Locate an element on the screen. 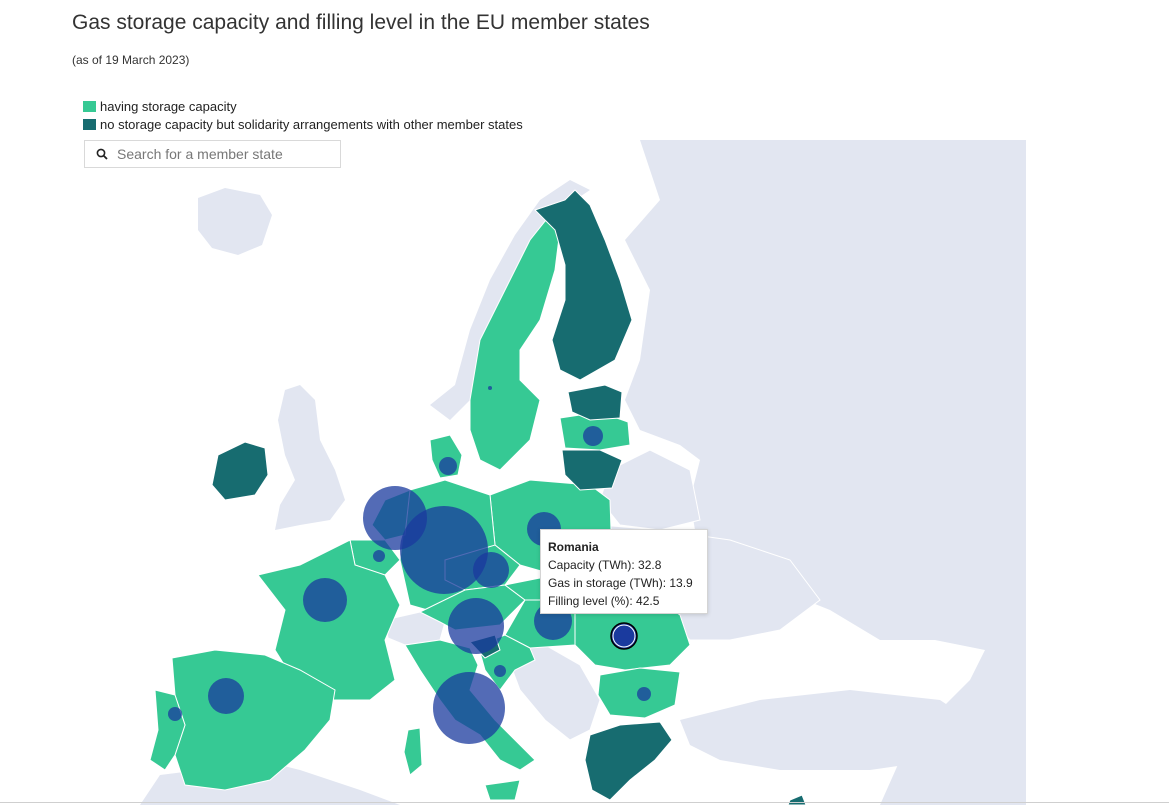  country-iceland is located at coordinates (235, 221).